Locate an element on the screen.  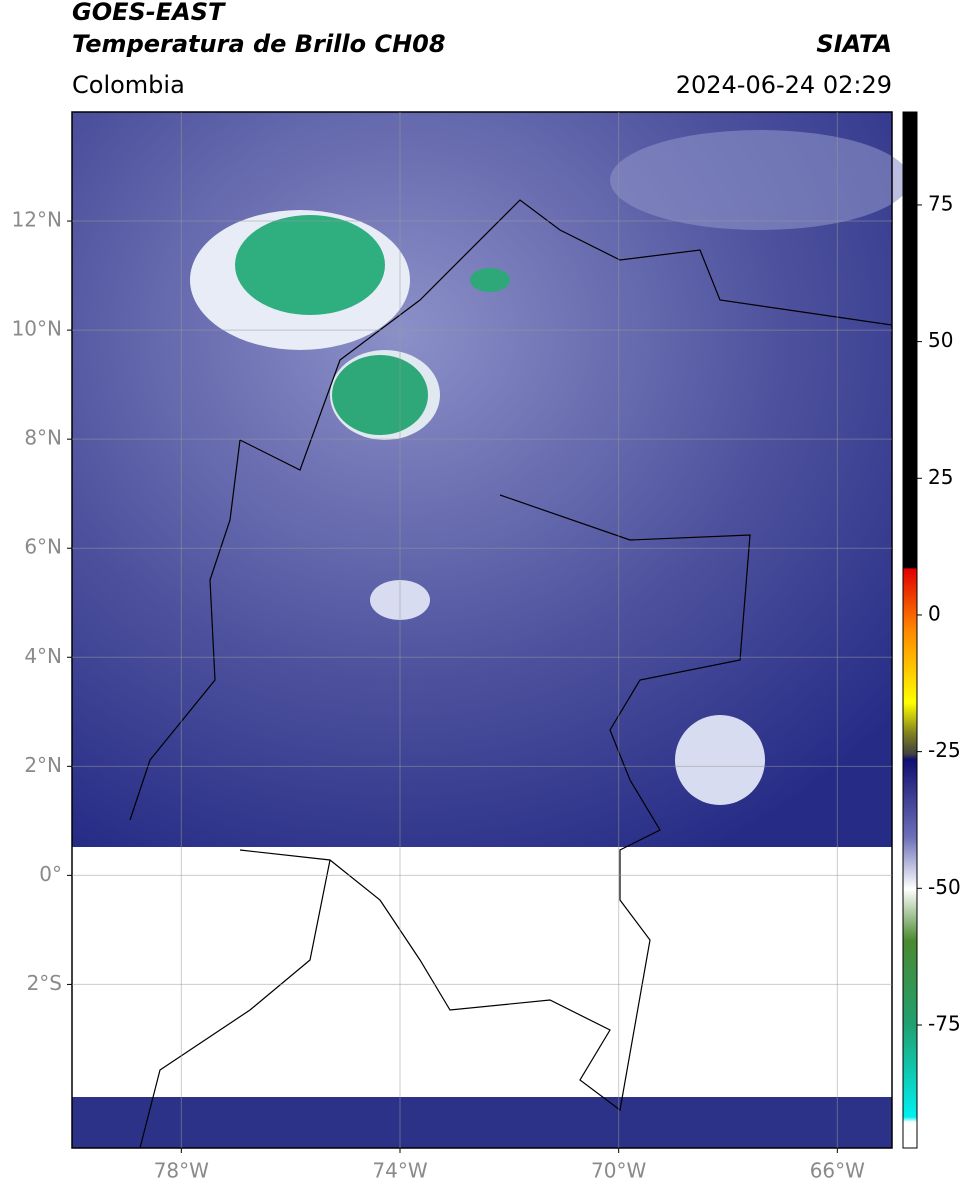
colorbar-label: 75 is located at coordinates (940, 203).